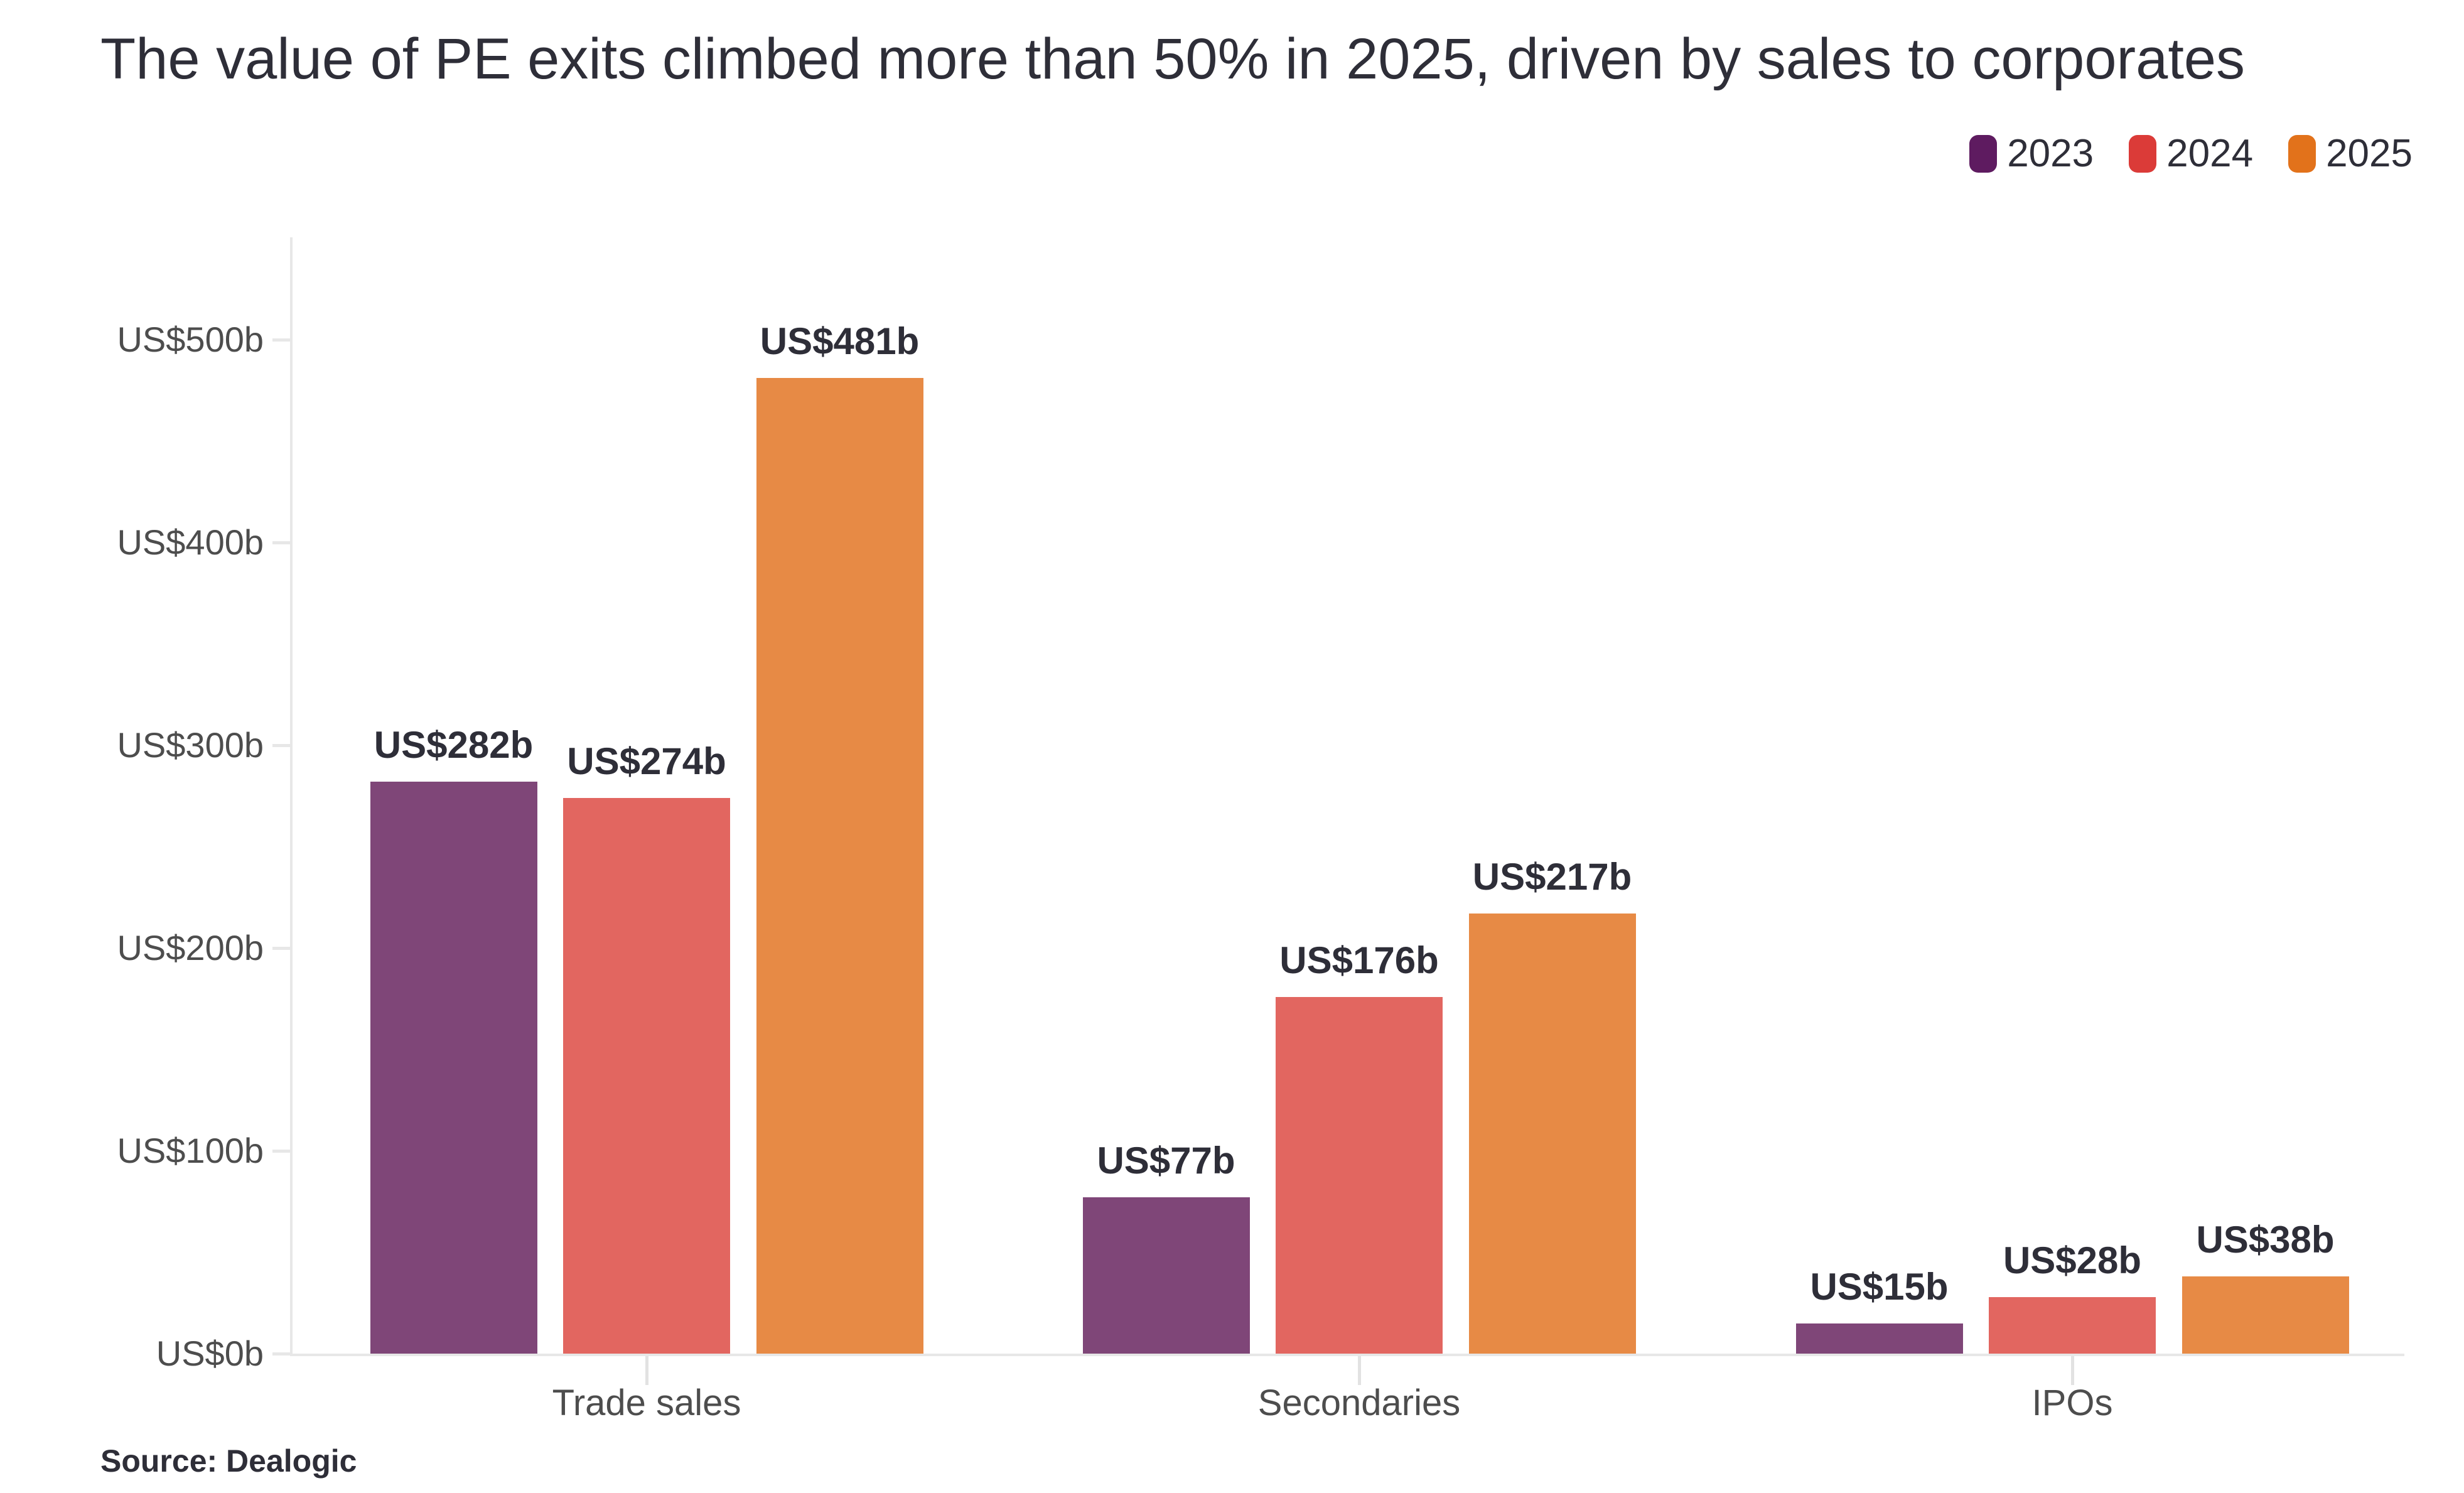 This screenshot has width=2464, height=1493. Describe the element at coordinates (840, 342) in the screenshot. I see `bar-value-label-2025-trade-sales: US$481b` at that location.